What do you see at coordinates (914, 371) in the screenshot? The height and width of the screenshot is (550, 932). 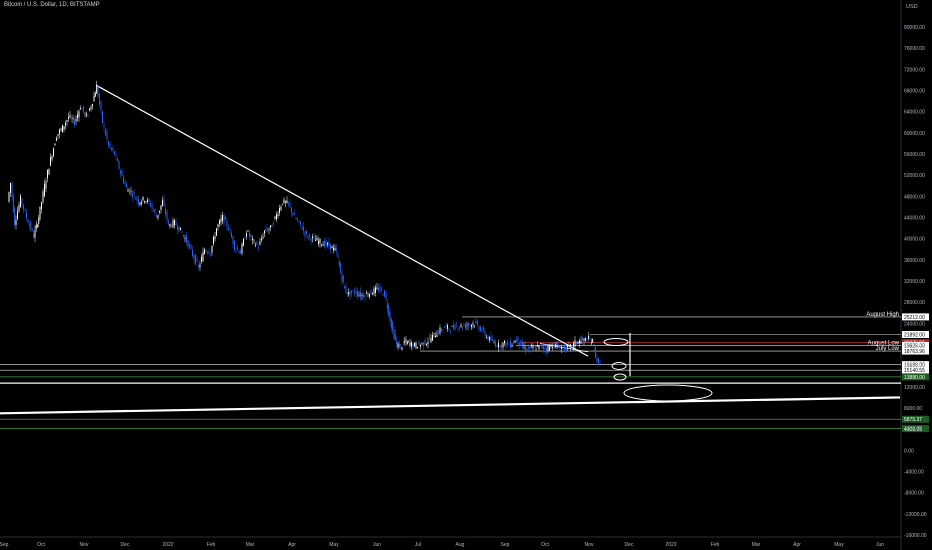 I see `level-price-label: 15140.55` at bounding box center [914, 371].